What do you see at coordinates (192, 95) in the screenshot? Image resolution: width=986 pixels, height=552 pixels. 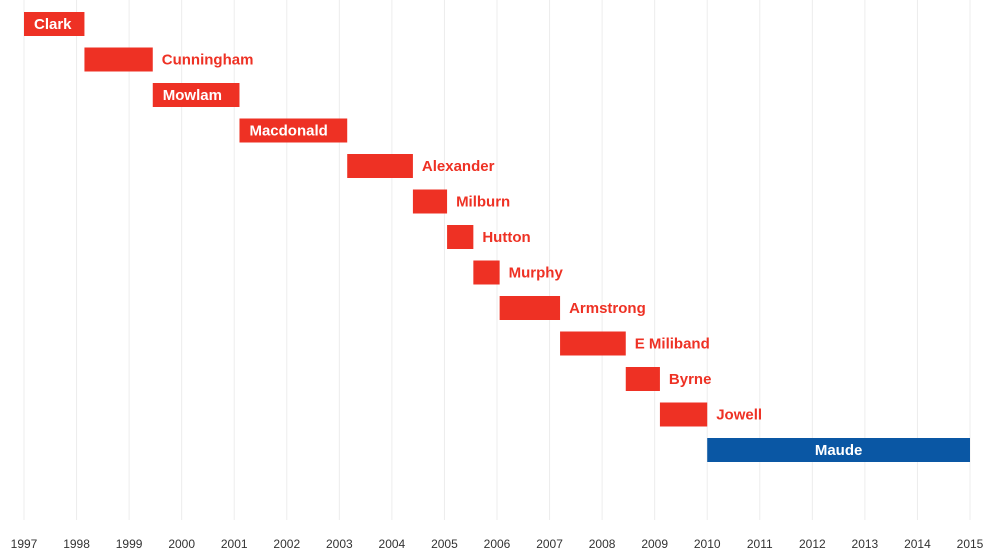 I see `bar-label-mowlam: Mowlam` at bounding box center [192, 95].